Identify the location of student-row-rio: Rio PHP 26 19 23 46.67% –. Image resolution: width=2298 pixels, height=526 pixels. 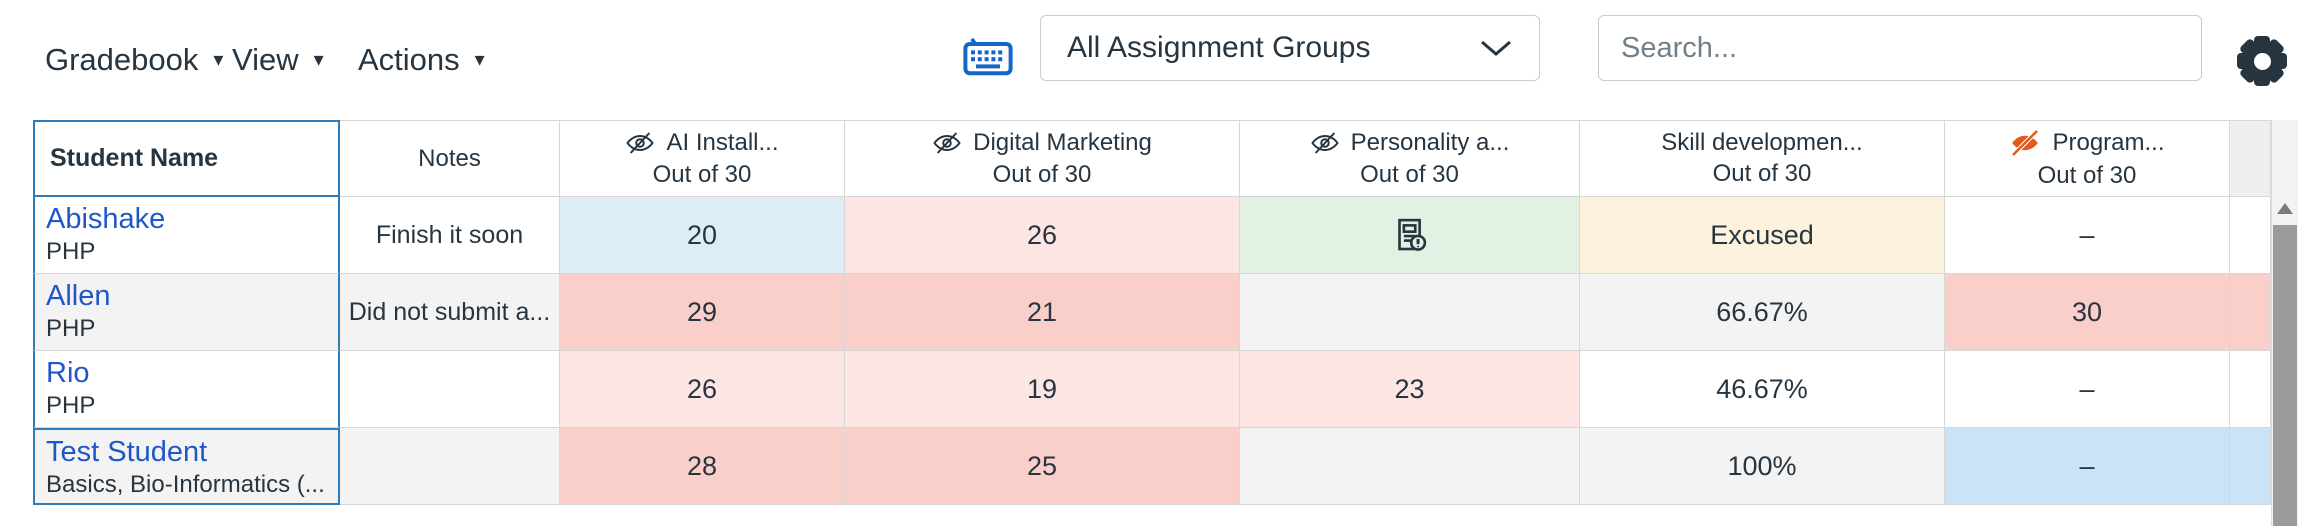
(1152, 389).